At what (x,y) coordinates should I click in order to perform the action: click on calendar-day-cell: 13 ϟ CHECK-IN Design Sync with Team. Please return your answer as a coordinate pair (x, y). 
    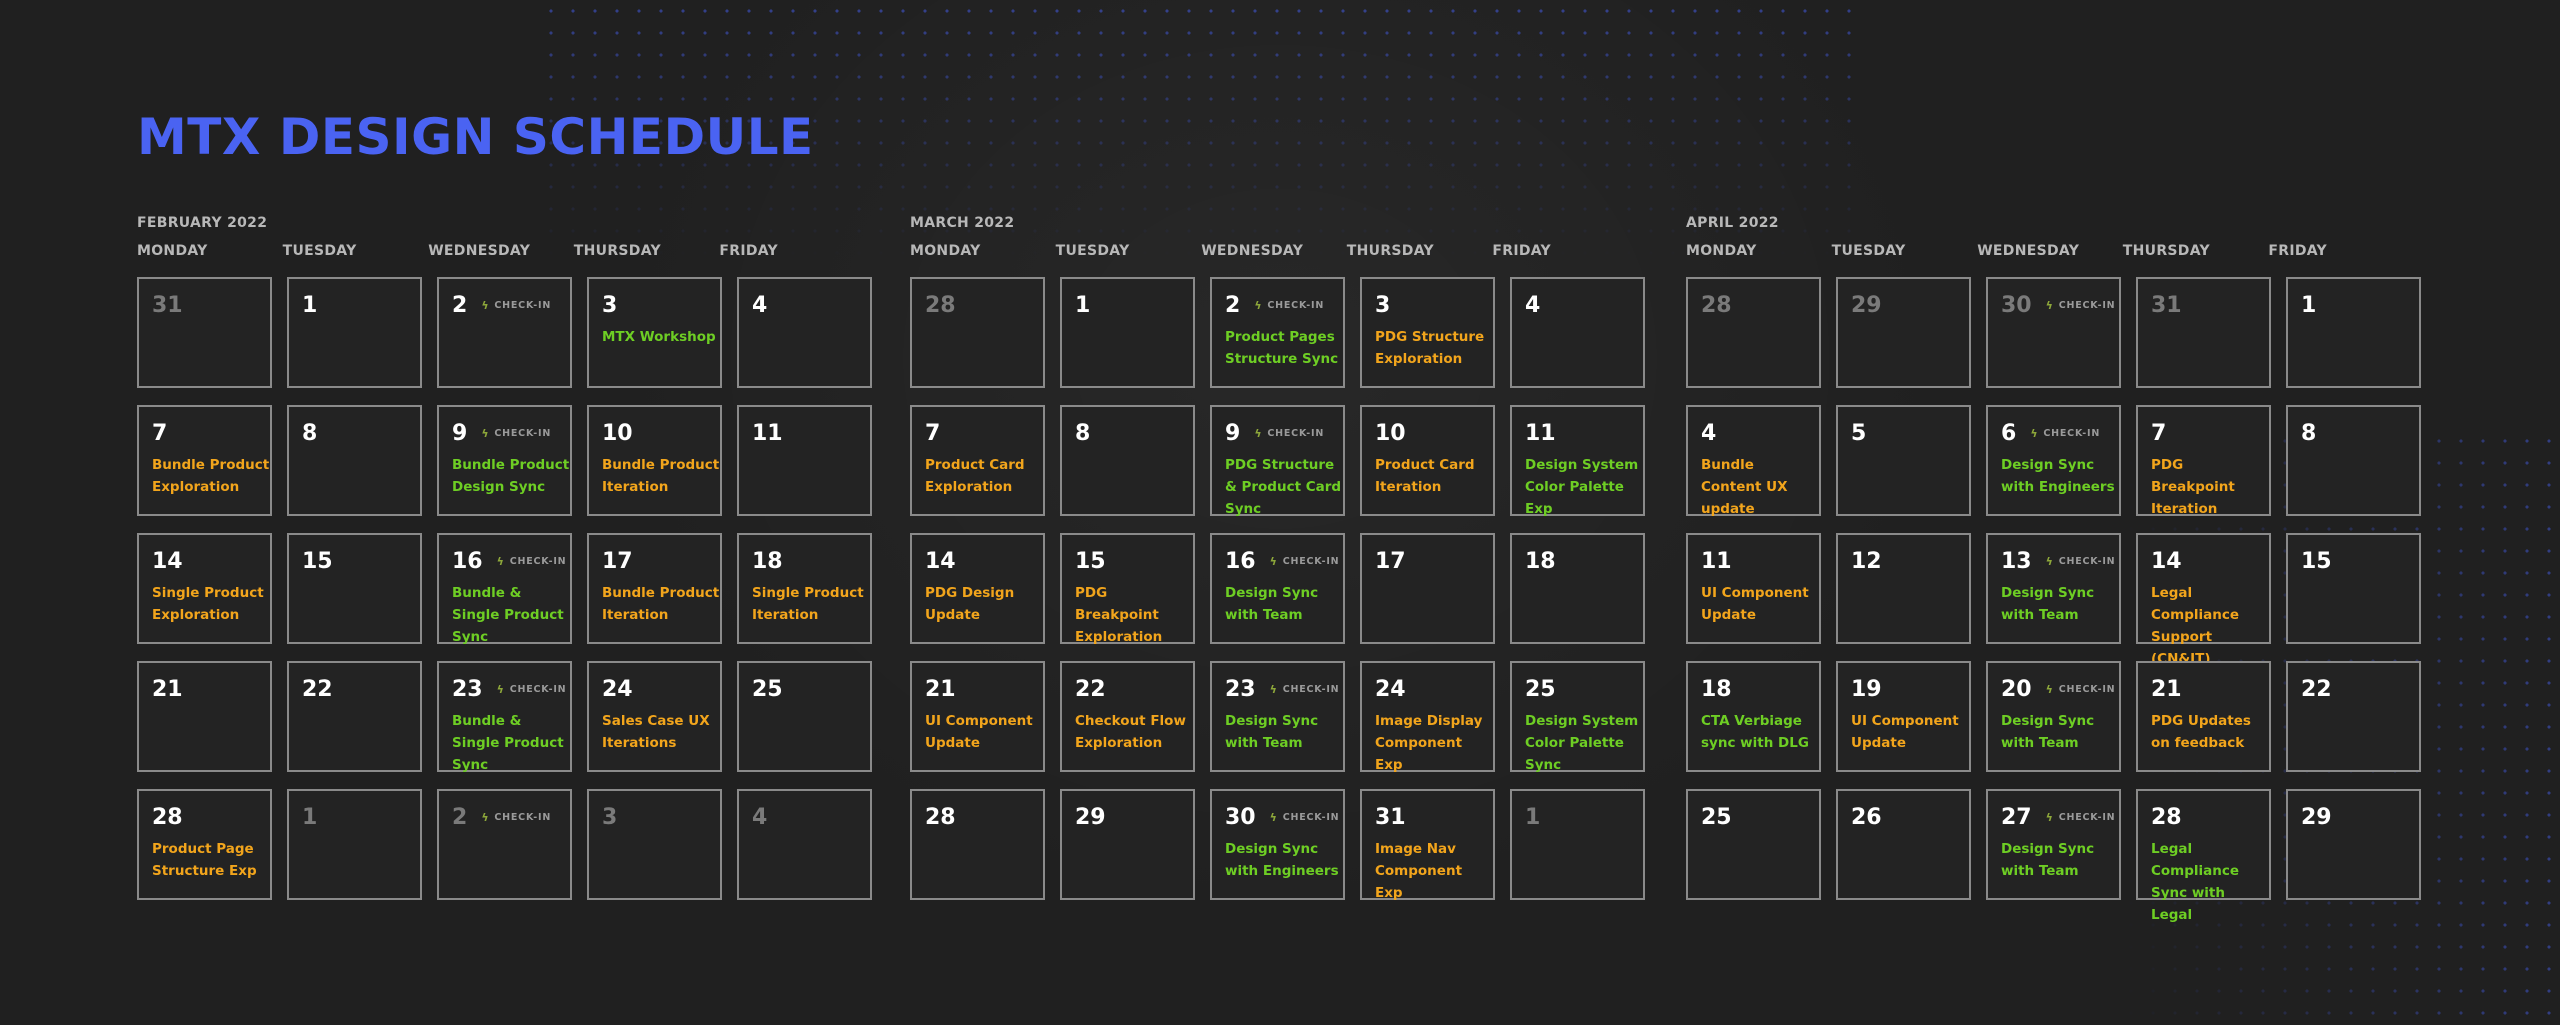
    Looking at the image, I should click on (2053, 588).